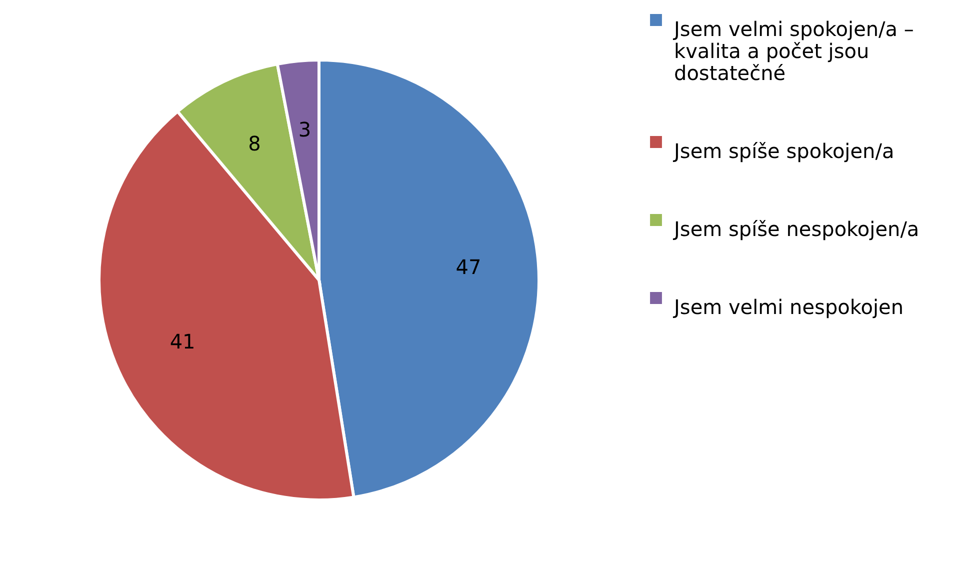 The height and width of the screenshot is (576, 956). What do you see at coordinates (305, 130) in the screenshot?
I see `data-label: 3` at bounding box center [305, 130].